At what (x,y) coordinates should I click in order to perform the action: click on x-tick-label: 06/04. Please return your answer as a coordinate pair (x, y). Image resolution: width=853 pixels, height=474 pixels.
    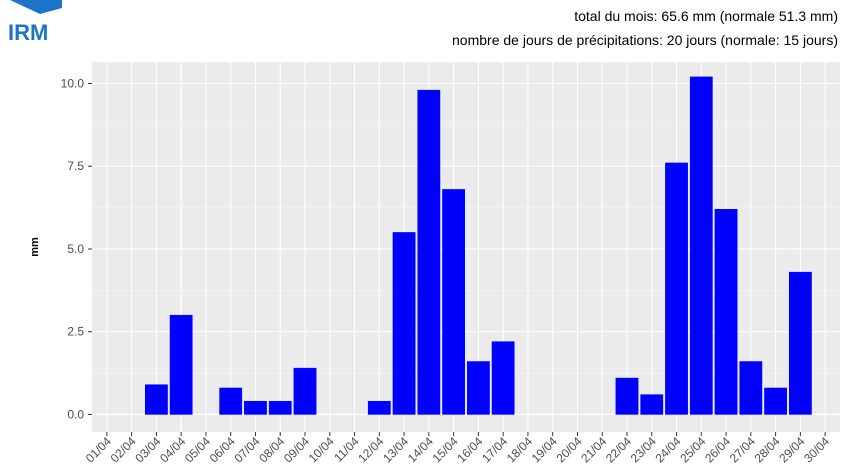
    Looking at the image, I should click on (222, 449).